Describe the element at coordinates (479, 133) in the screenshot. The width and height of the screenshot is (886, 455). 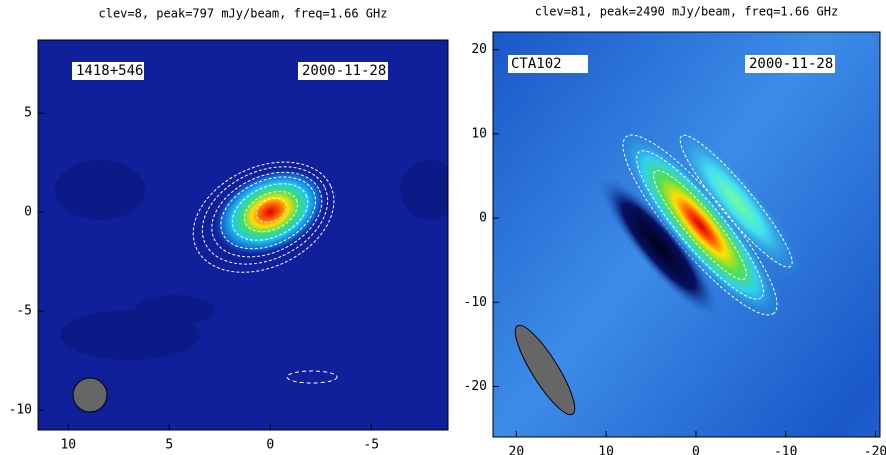
I see `y-tick-label: 10` at that location.